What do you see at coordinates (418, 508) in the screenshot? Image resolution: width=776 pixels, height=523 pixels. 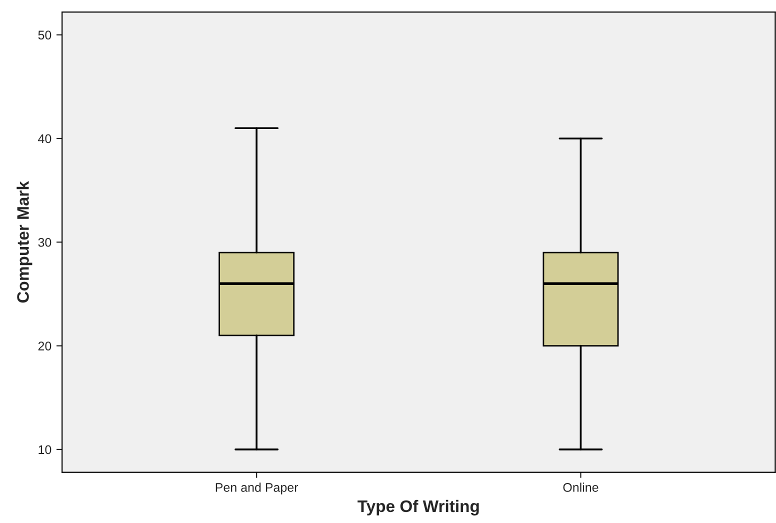 I see `x-axis-title: Type Of Writing` at bounding box center [418, 508].